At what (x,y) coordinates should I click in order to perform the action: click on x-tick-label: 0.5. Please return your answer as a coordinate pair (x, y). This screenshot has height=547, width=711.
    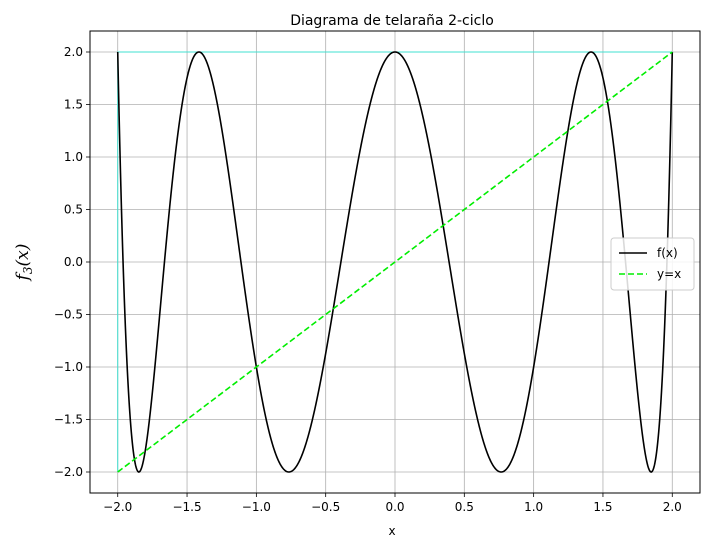
    Looking at the image, I should click on (464, 507).